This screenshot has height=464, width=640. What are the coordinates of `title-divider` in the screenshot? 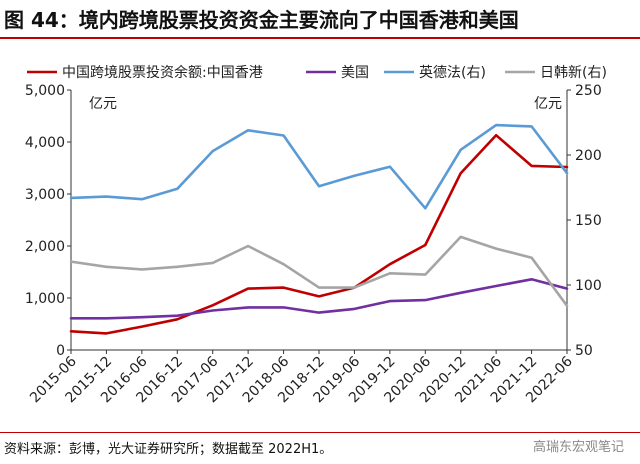 It's located at (320, 38).